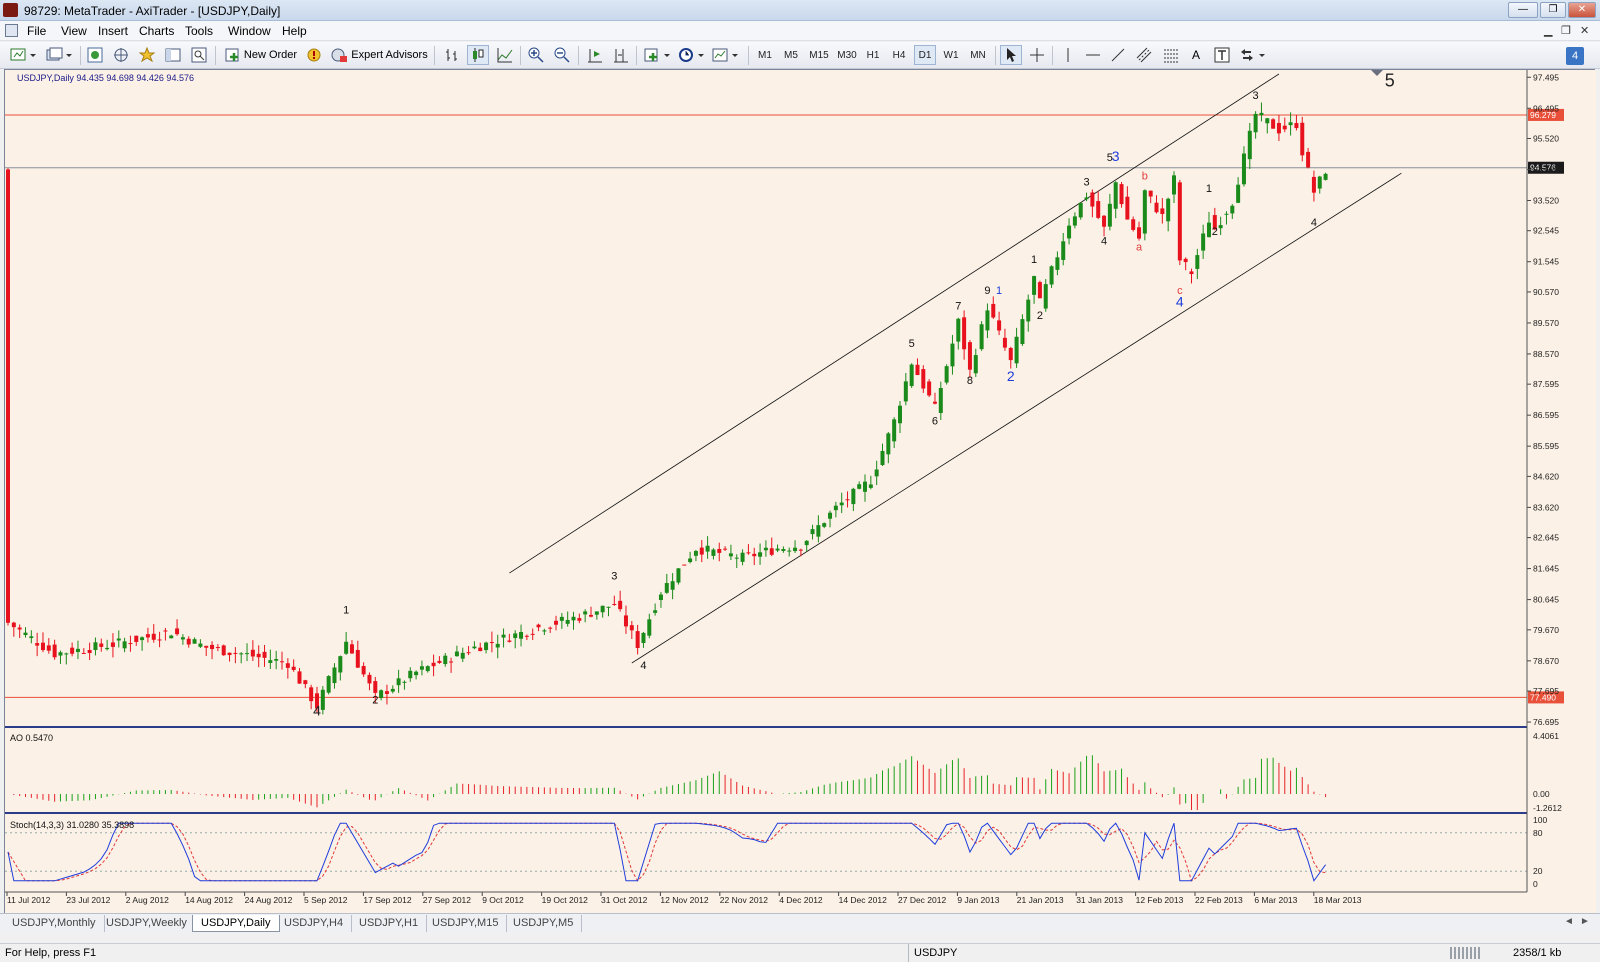  Describe the element at coordinates (1037, 55) in the screenshot. I see `crosshair-icon` at that location.